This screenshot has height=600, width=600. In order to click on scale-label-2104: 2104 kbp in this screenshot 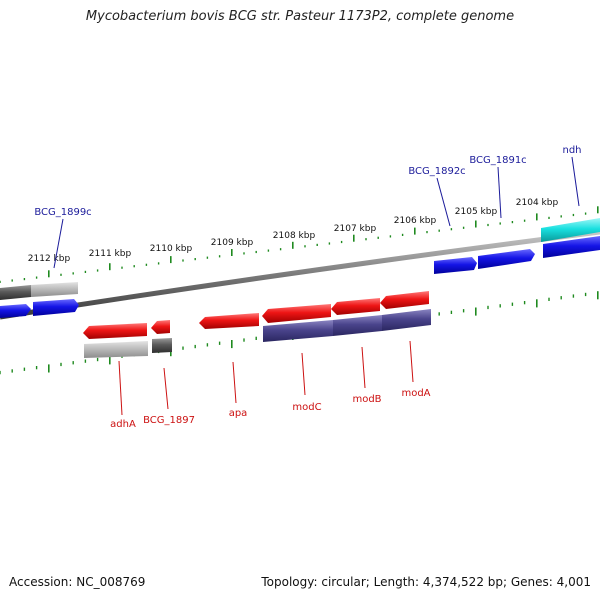, I will do `click(537, 203)`.